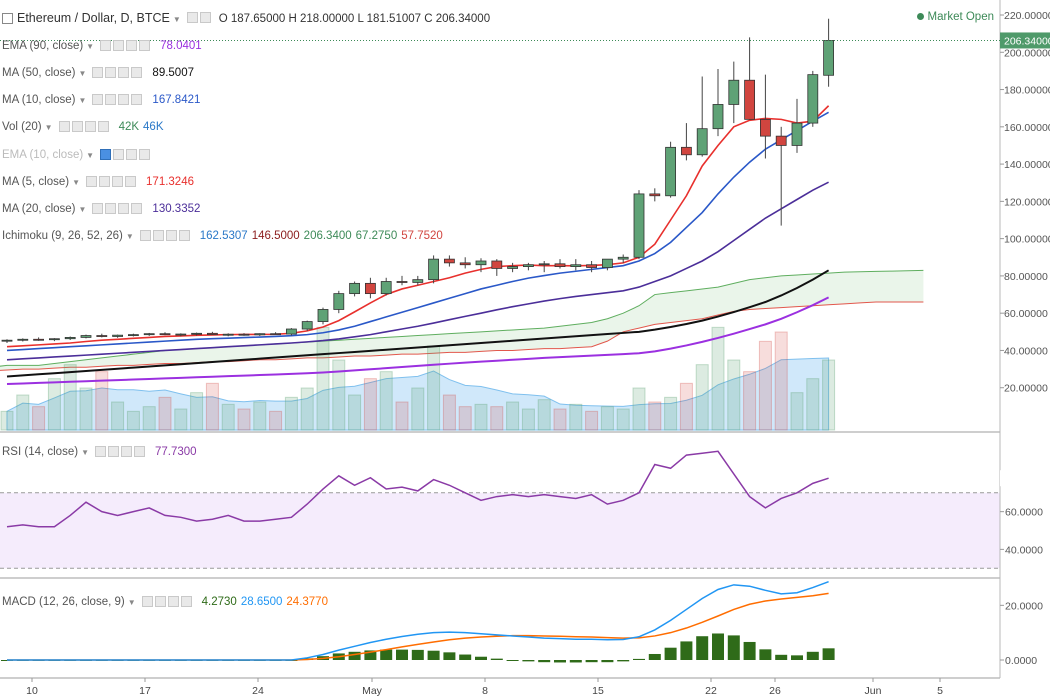 The height and width of the screenshot is (700, 1050). Describe the element at coordinates (192, 17) in the screenshot. I see `settings-button` at that location.